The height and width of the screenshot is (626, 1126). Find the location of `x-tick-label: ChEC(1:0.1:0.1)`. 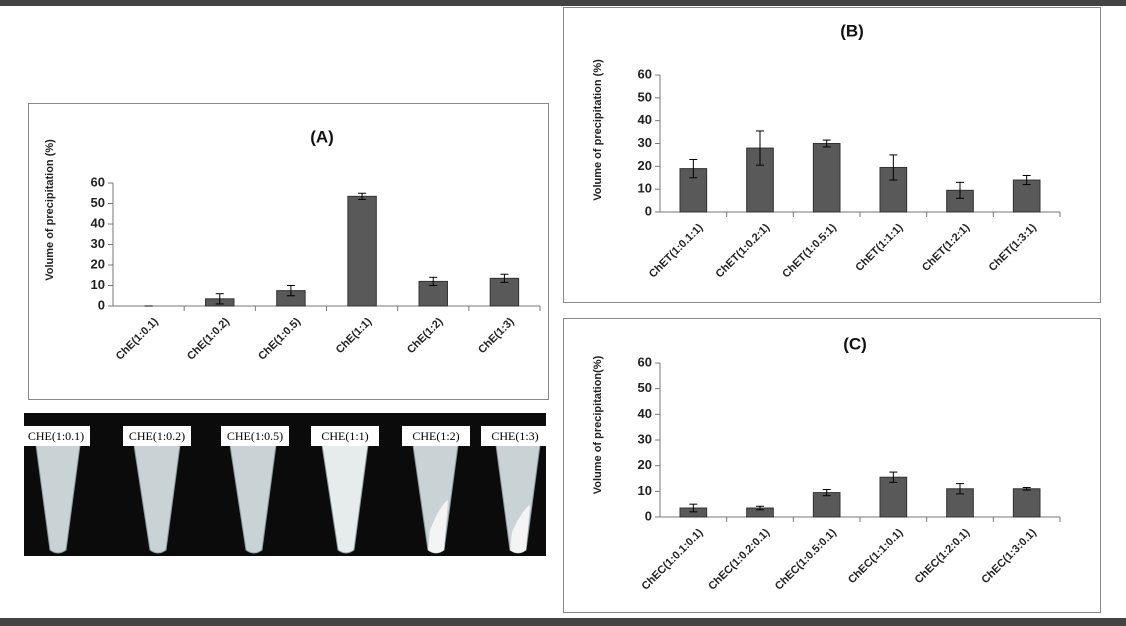

x-tick-label: ChEC(1:0.1:0.1) is located at coordinates (673, 559).